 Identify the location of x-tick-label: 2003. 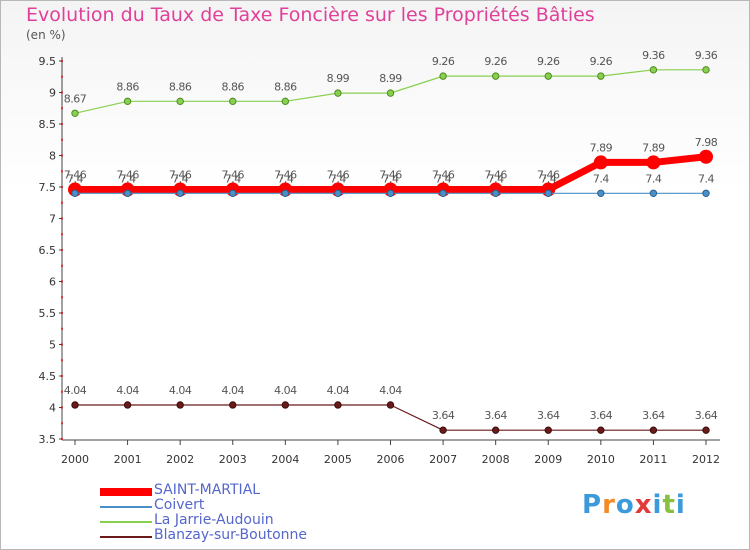
(233, 459).